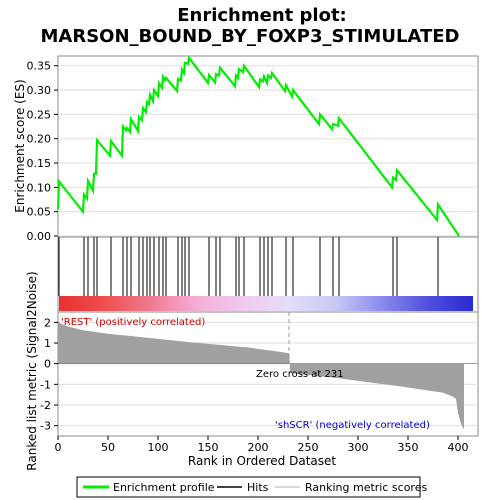 The width and height of the screenshot is (500, 500). I want to click on neg-correlation-label: 'shSCR' (negatively correlated), so click(352, 425).